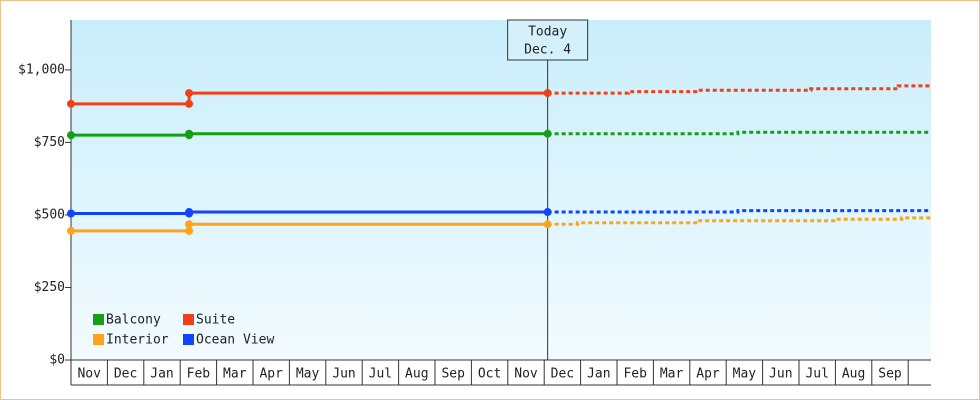  What do you see at coordinates (49, 142) in the screenshot?
I see `y-tick-label: $750` at bounding box center [49, 142].